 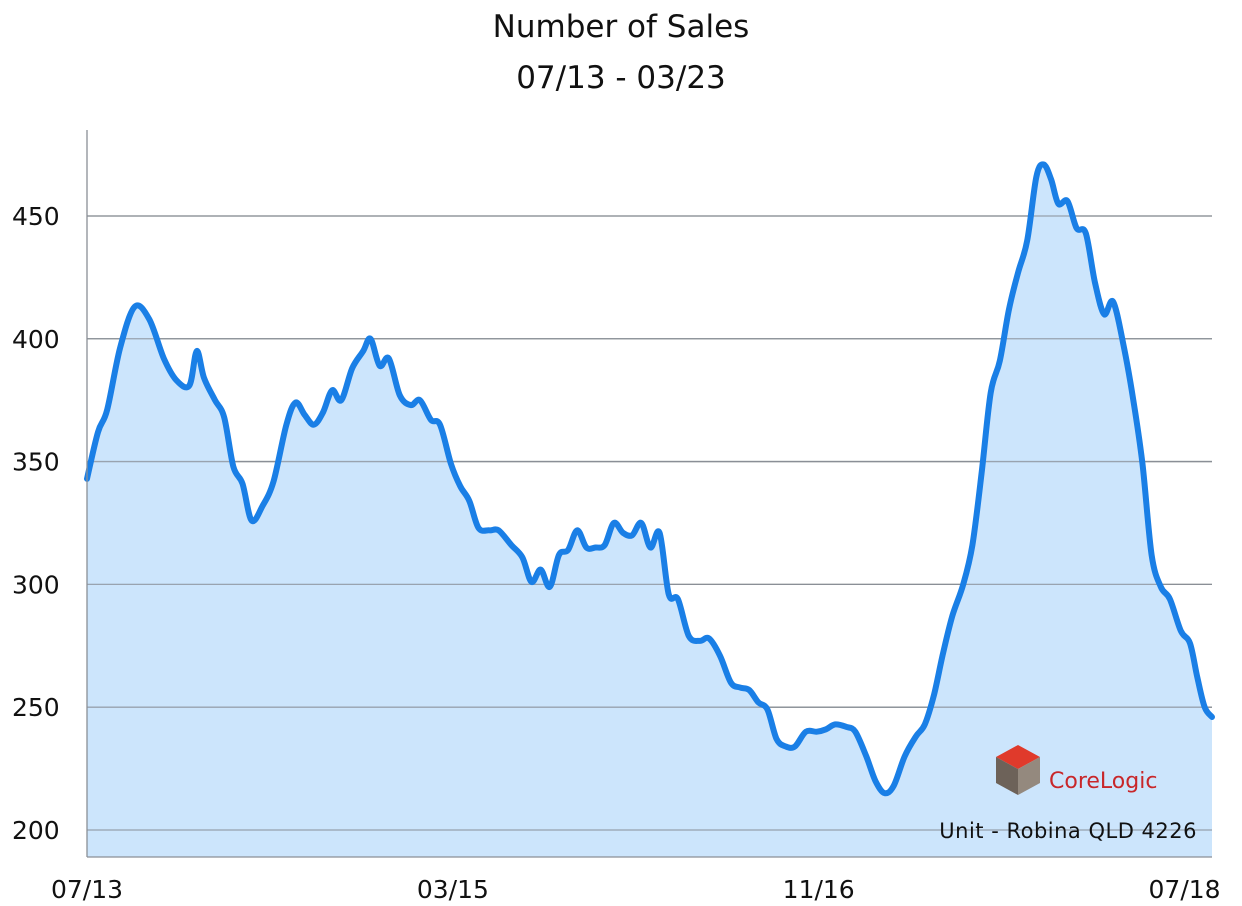 What do you see at coordinates (1068, 831) in the screenshot?
I see `location-note: Unit - Robina QLD 4226` at bounding box center [1068, 831].